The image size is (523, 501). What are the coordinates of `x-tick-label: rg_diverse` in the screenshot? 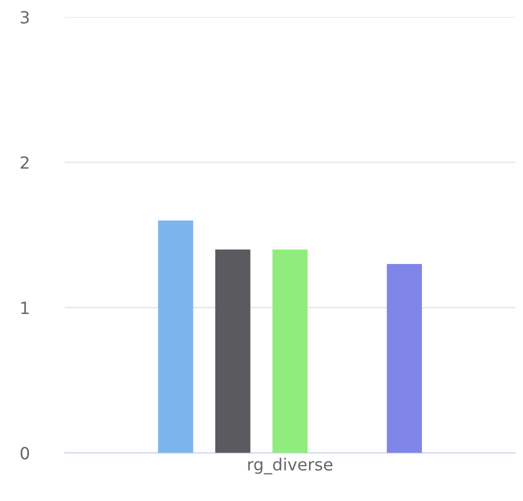 It's located at (290, 466).